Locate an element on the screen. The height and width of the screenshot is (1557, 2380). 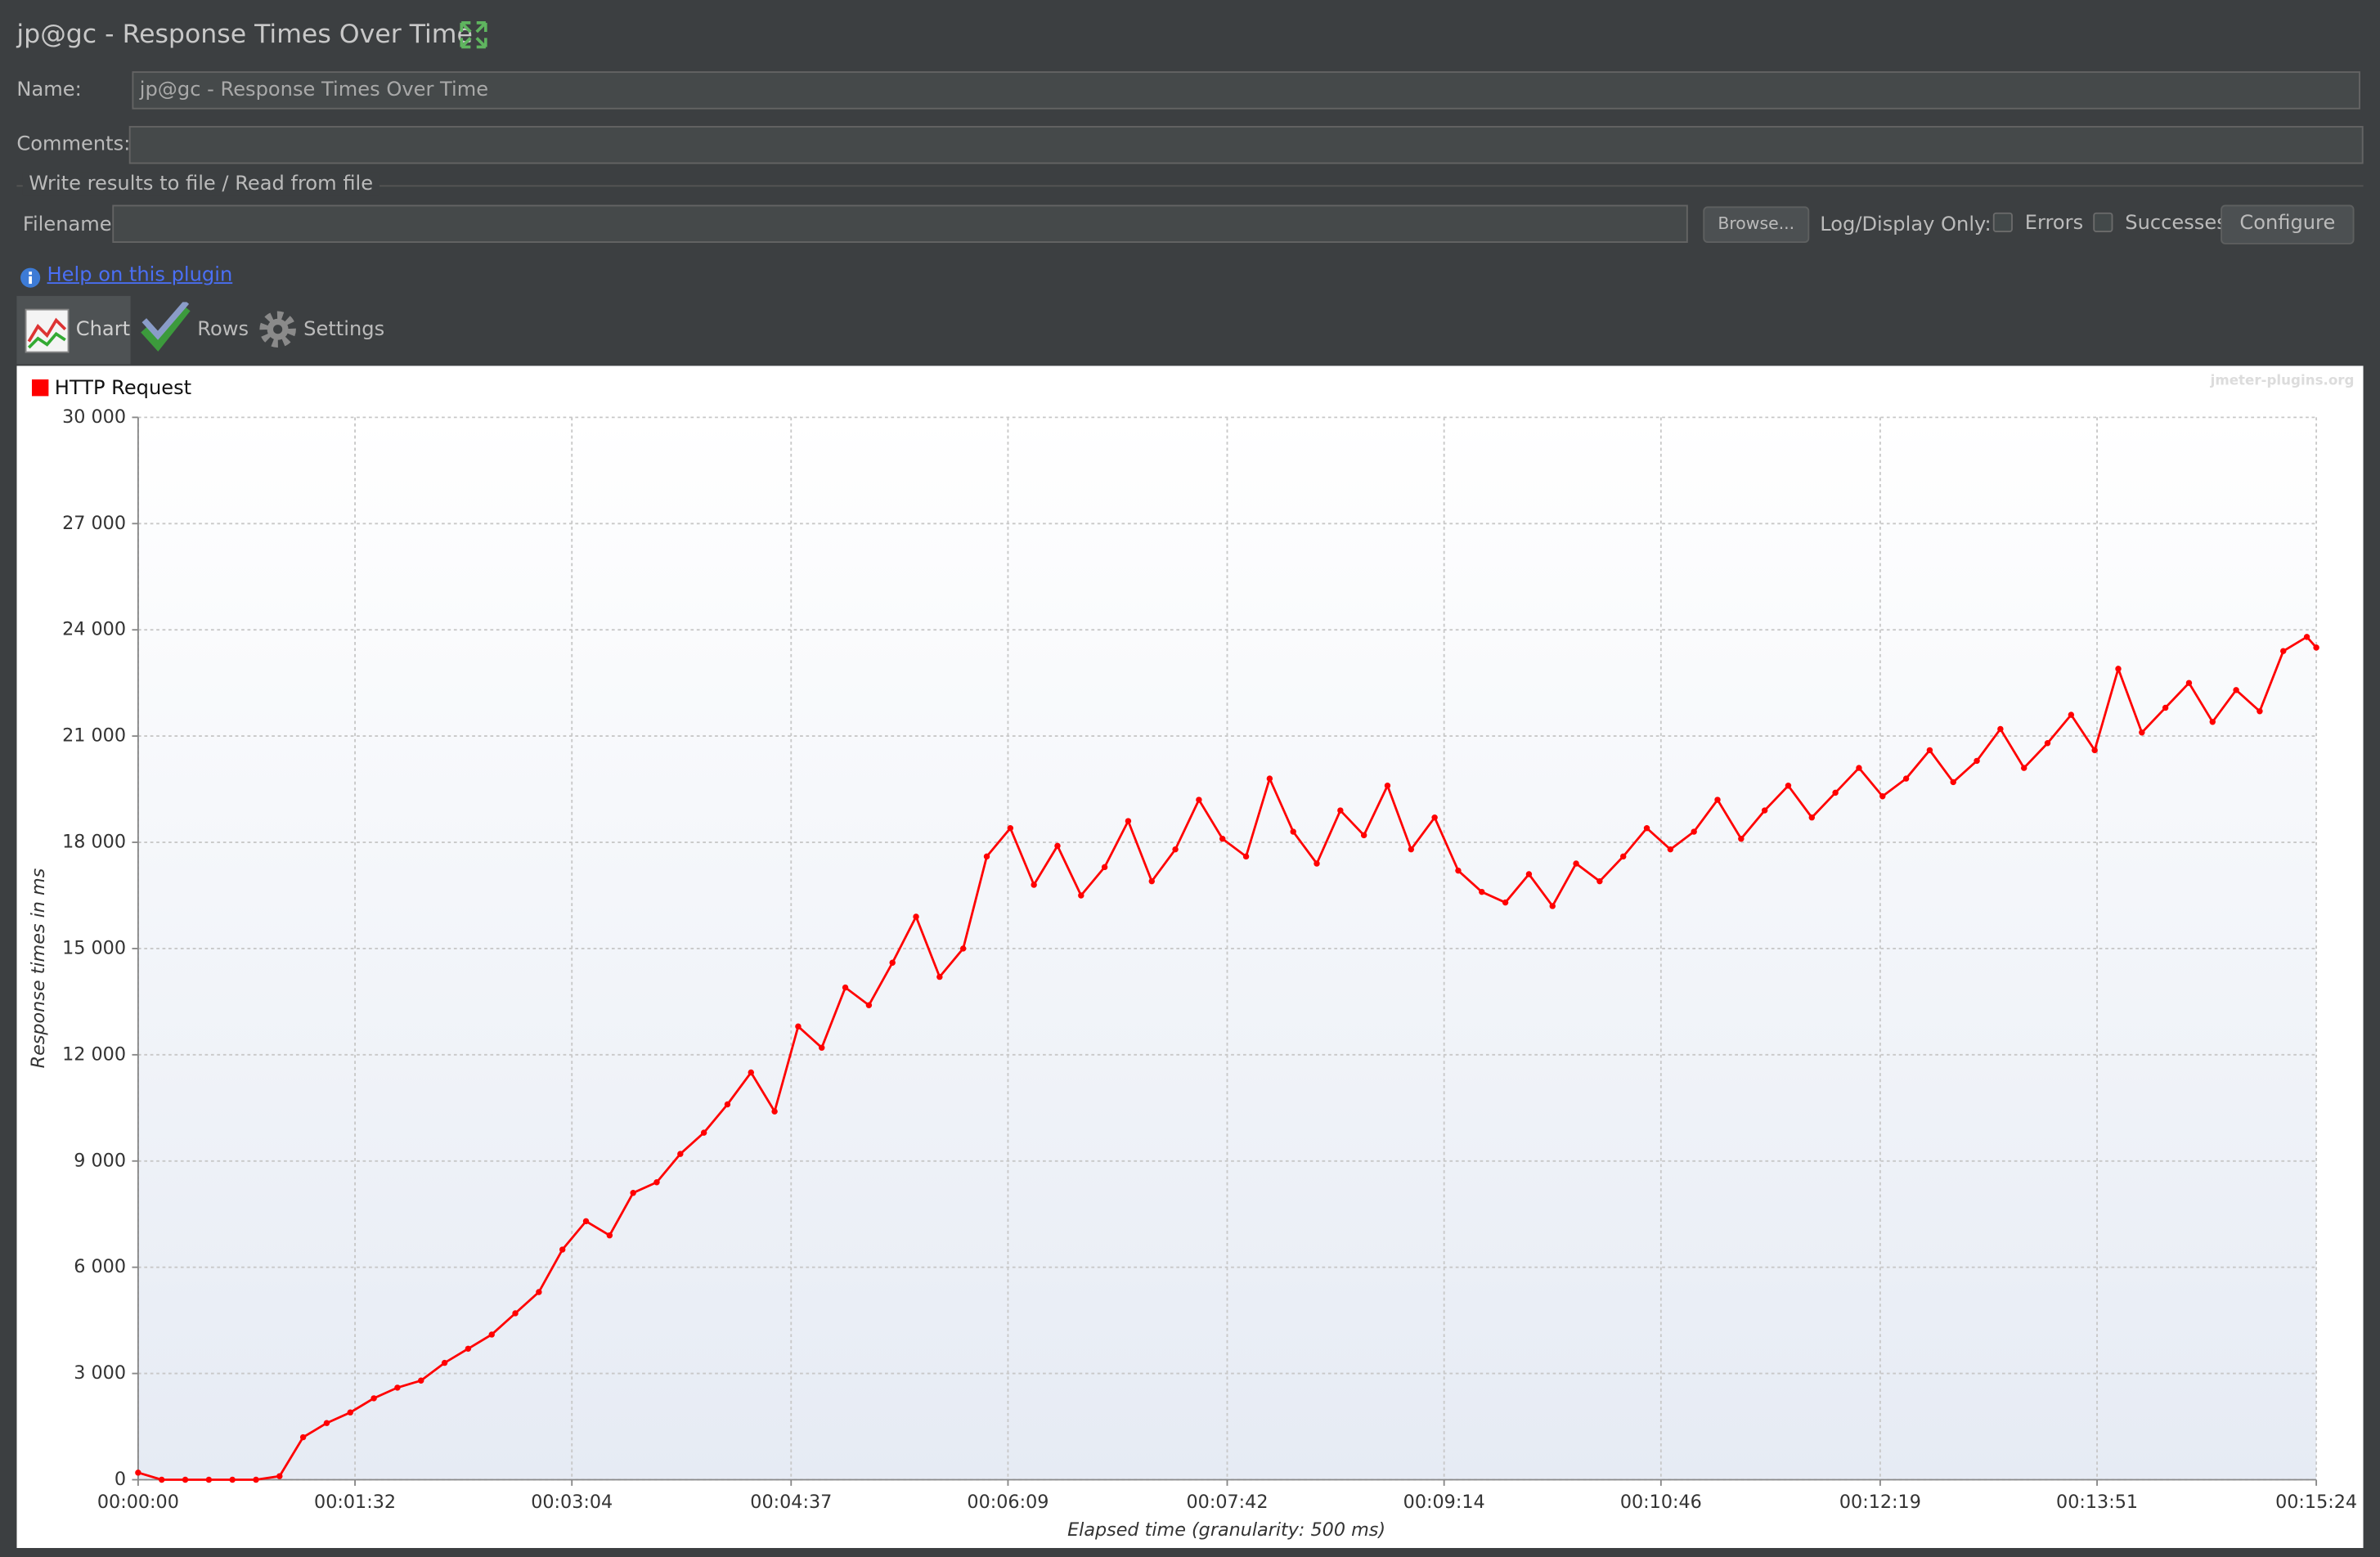
name-field: jp@gc - Response Times Over Time is located at coordinates (1246, 90).